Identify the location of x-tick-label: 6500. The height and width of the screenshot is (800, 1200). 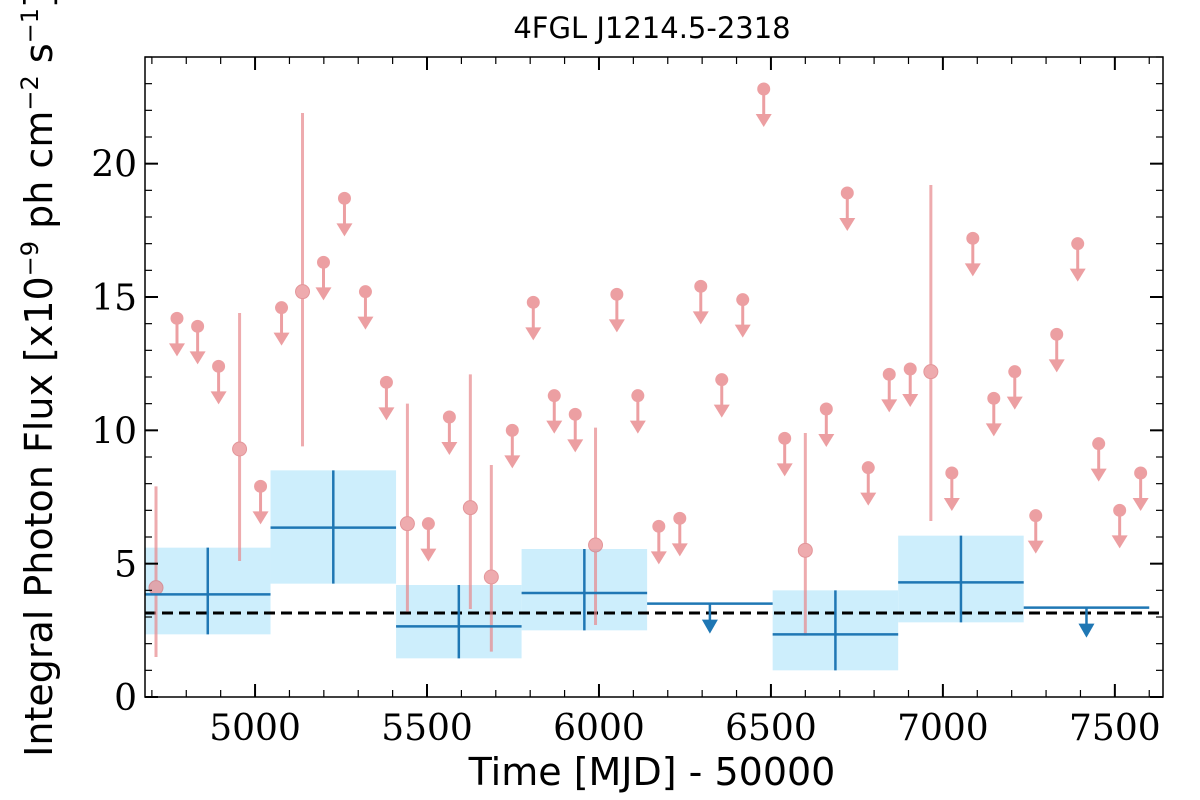
(771, 728).